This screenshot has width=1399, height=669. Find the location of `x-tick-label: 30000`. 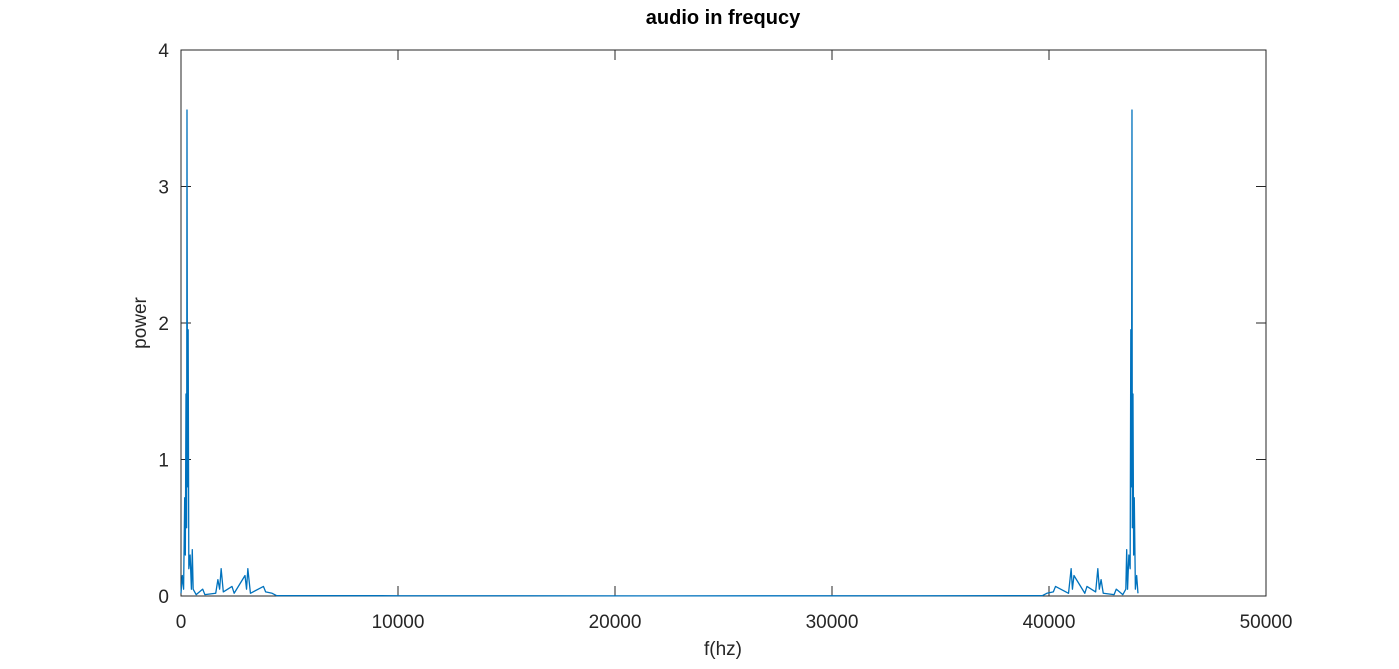

x-tick-label: 30000 is located at coordinates (832, 622).